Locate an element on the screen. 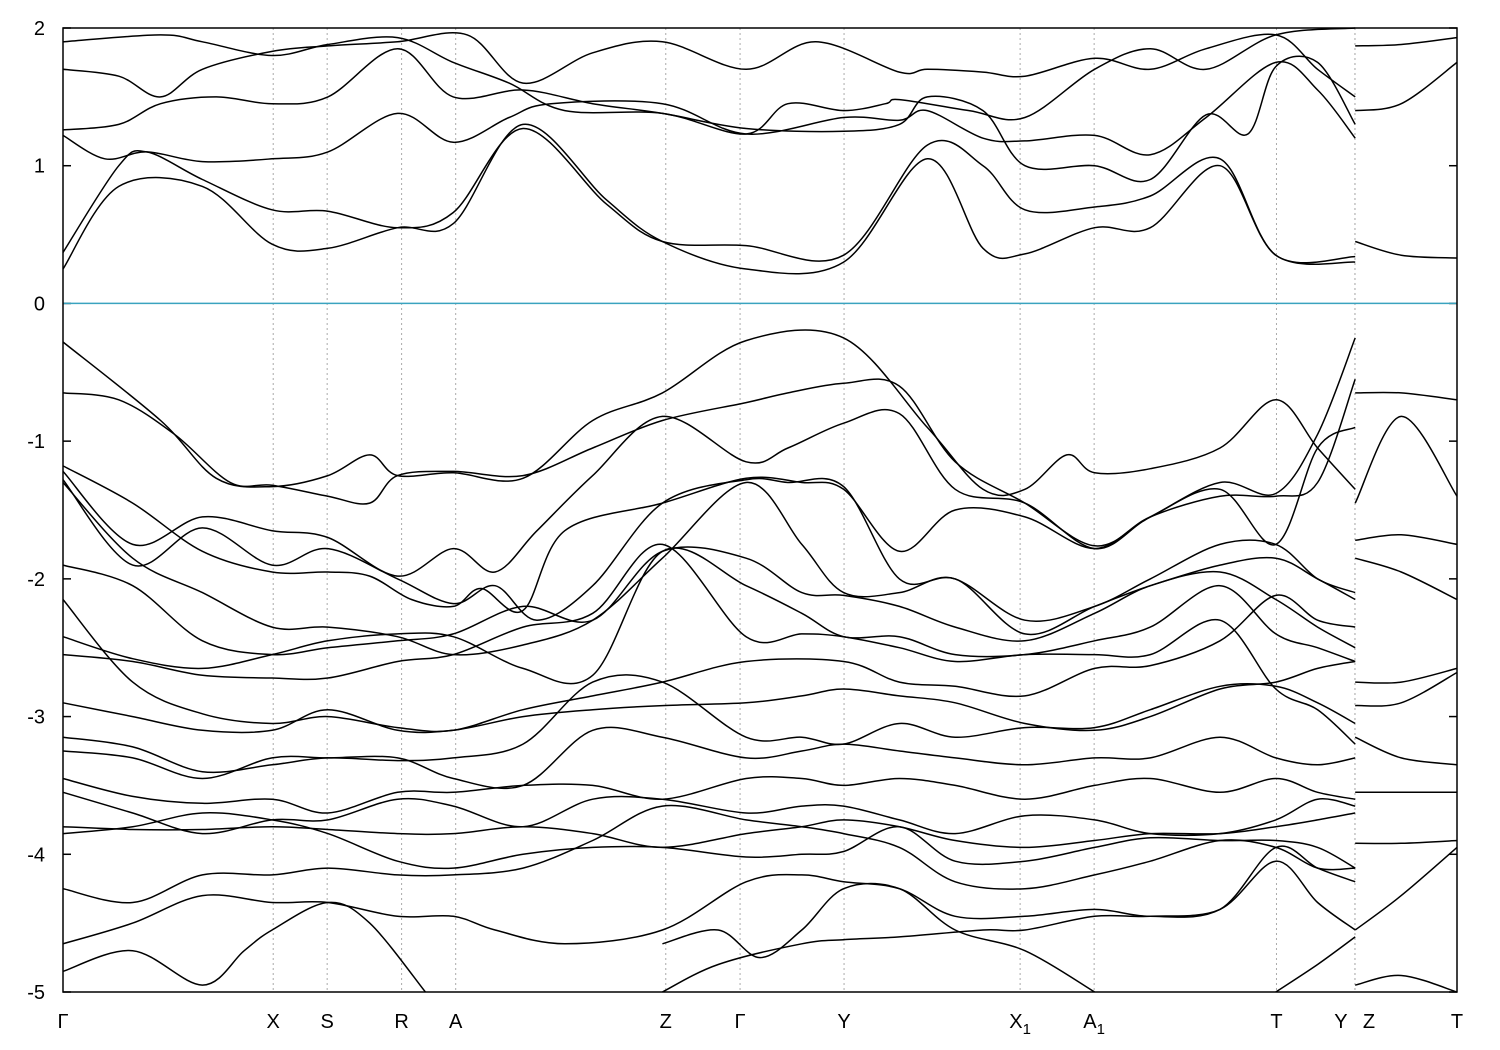 This screenshot has height=1050, width=1500. x-tick-label: R is located at coordinates (401, 1022).